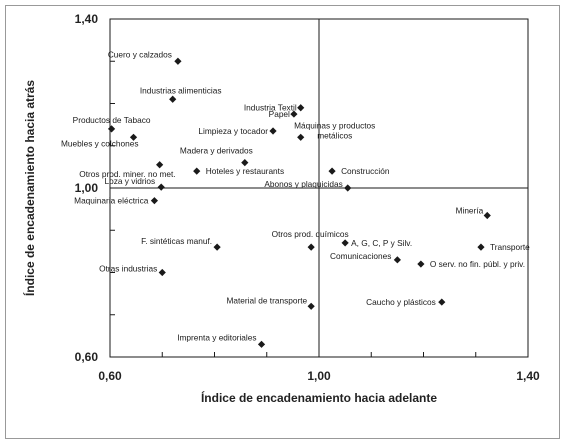  What do you see at coordinates (270, 108) in the screenshot?
I see `point-label: Industria Textil` at bounding box center [270, 108].